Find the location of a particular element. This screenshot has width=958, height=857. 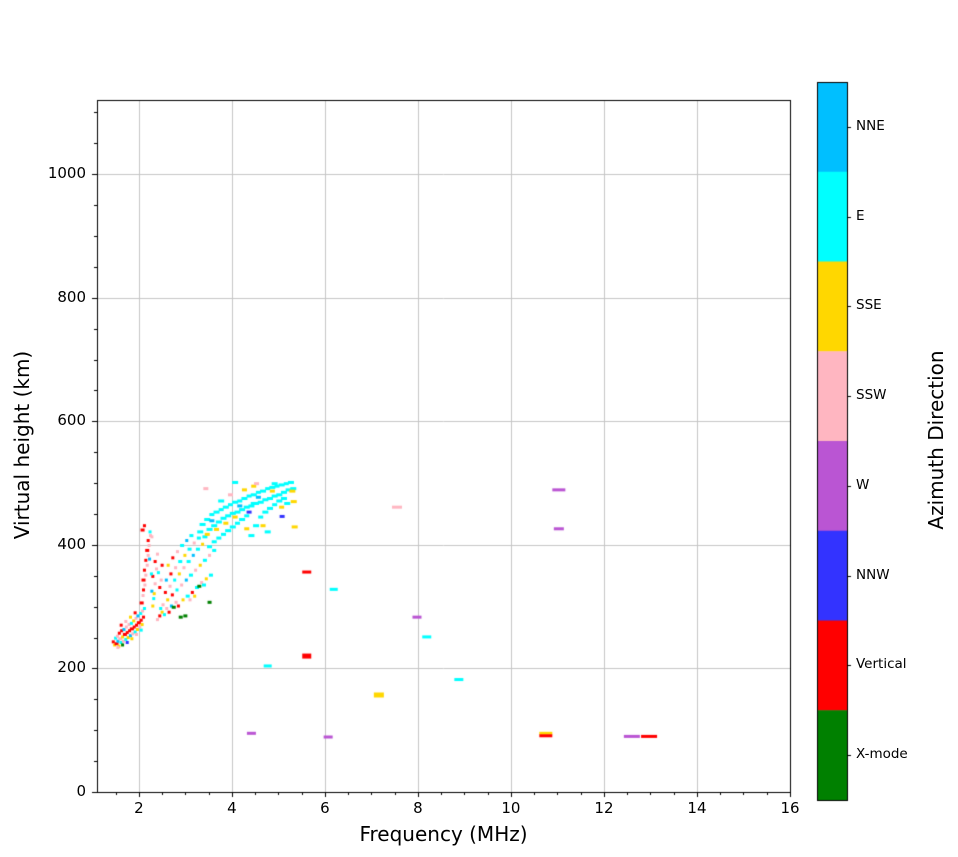

colorbar-tick-label: NNE is located at coordinates (870, 125).